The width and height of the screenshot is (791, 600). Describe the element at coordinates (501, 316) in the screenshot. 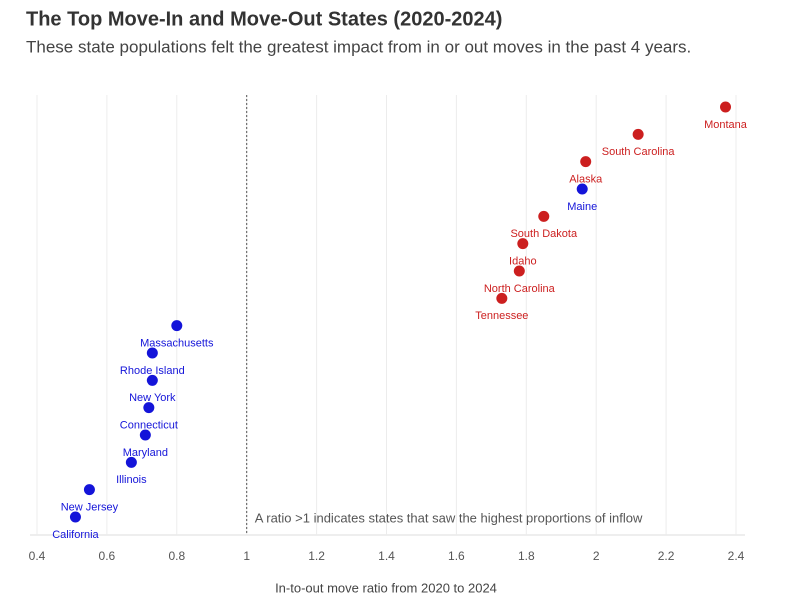

I see `dot-label: Tennessee` at that location.